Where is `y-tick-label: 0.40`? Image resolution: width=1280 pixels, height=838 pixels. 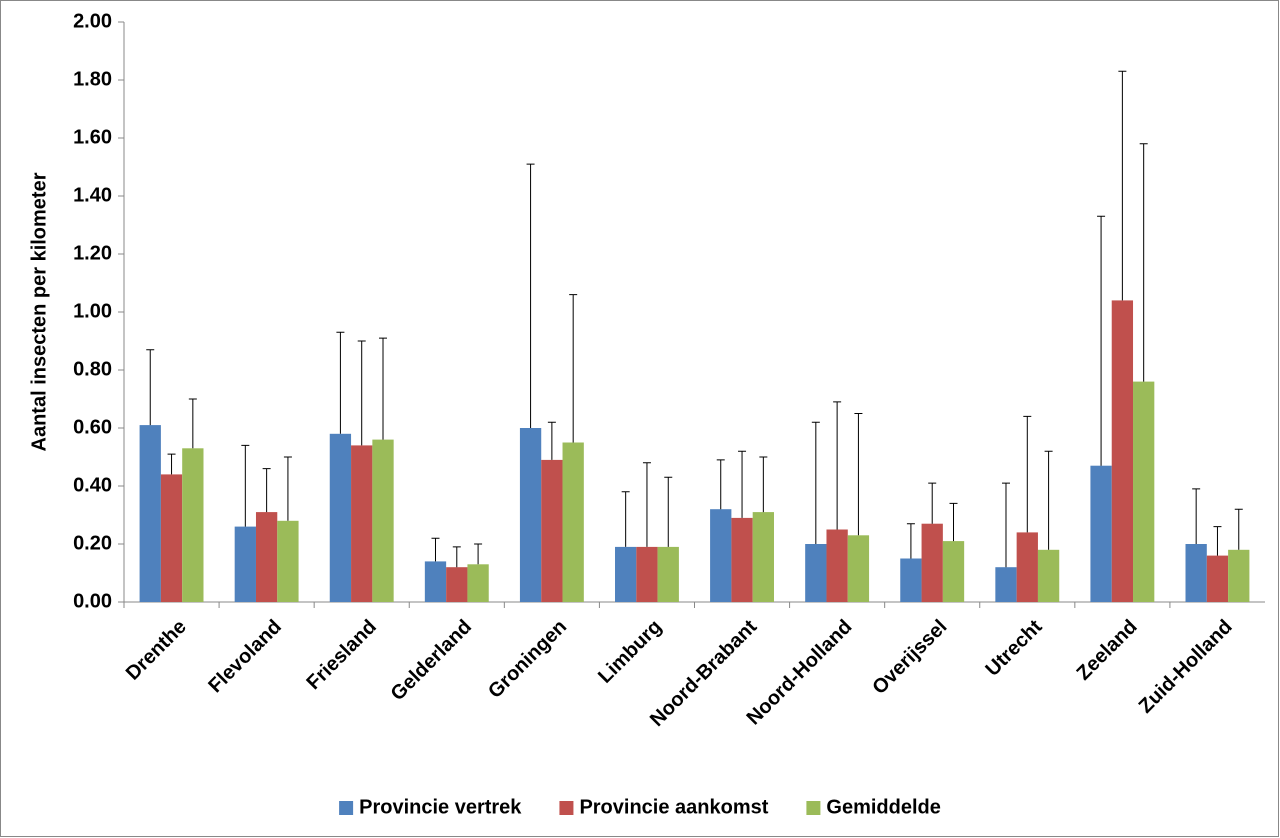
y-tick-label: 0.40 is located at coordinates (92, 485).